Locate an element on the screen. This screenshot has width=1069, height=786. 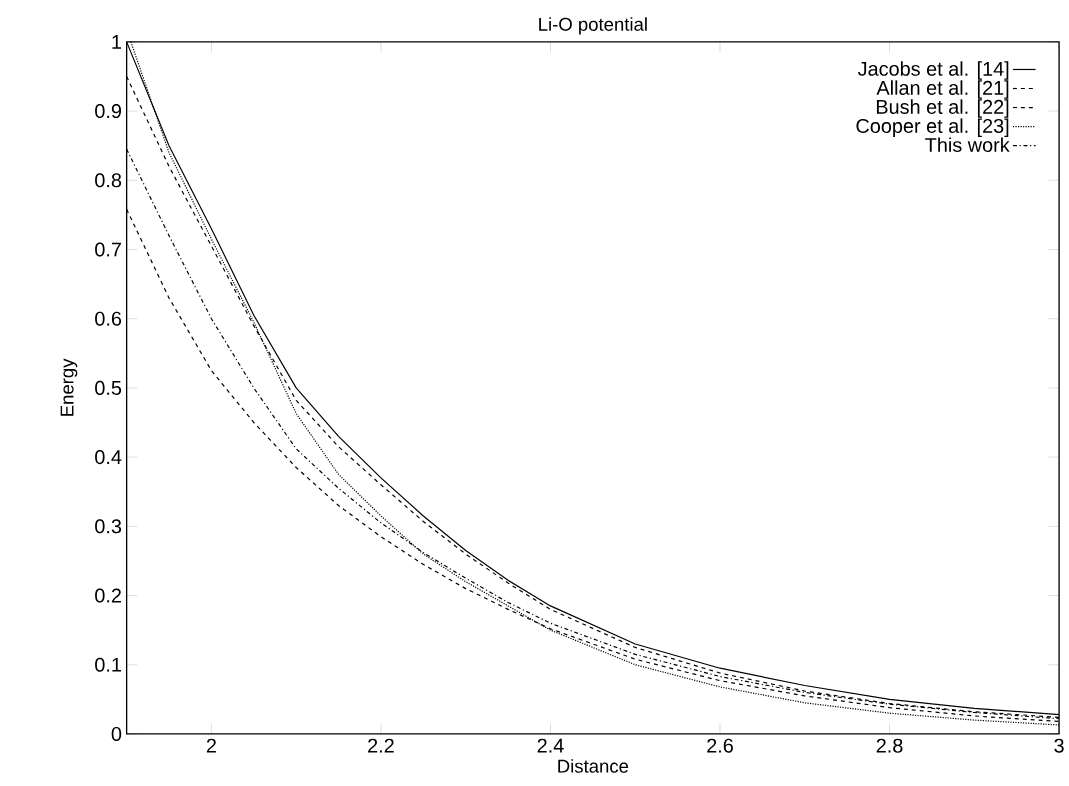
y-tick-label: 0.3 is located at coordinates (108, 526).